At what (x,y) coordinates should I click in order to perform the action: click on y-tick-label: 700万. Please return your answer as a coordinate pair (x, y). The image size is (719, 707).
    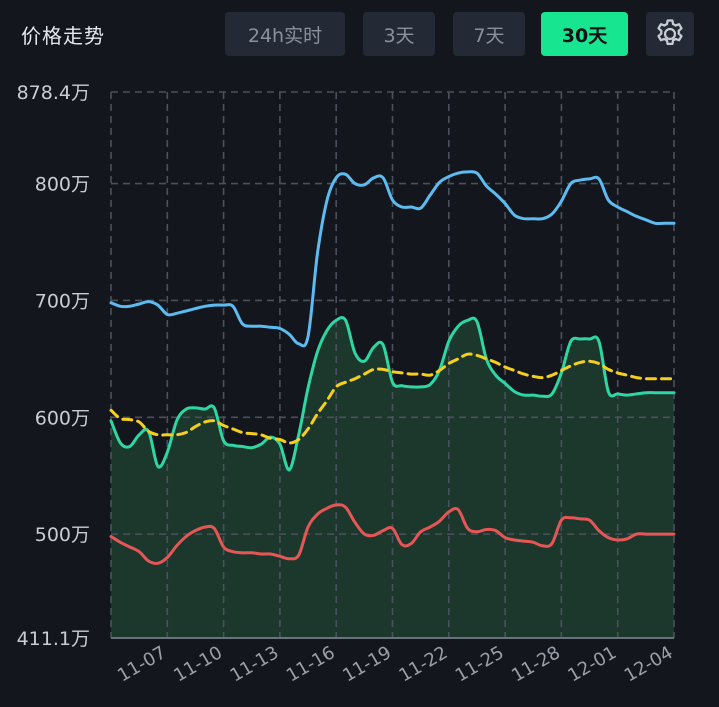
    Looking at the image, I should click on (62, 301).